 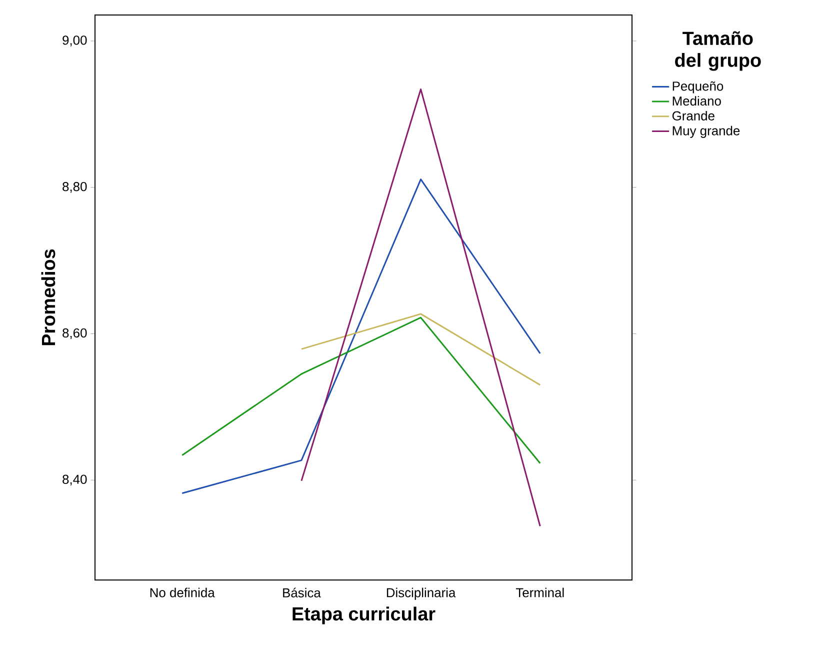 What do you see at coordinates (74, 41) in the screenshot?
I see `y-tick-label: 9,00` at bounding box center [74, 41].